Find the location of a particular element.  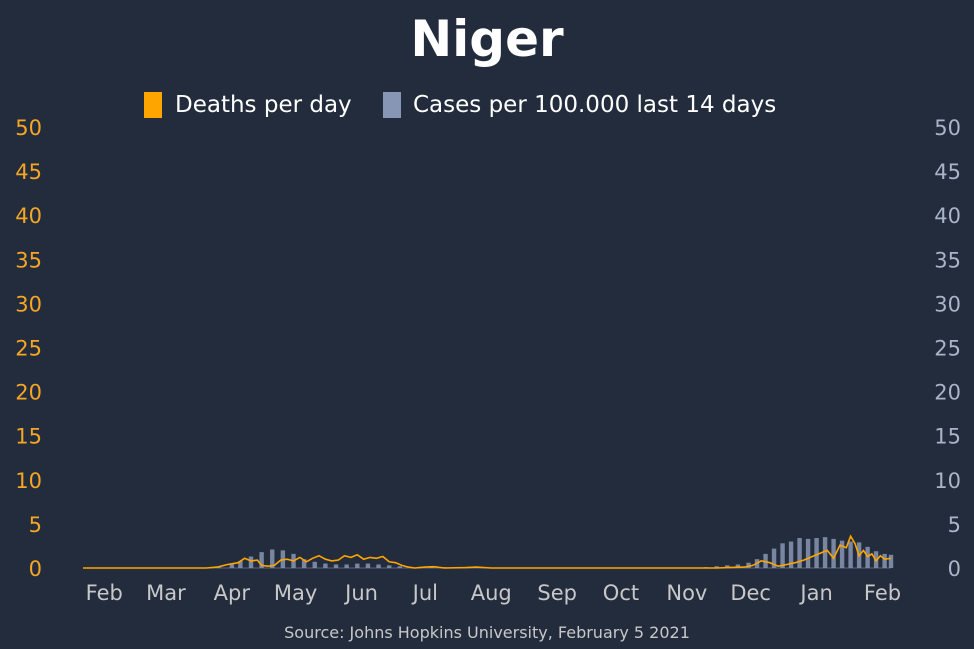

x-tick-nov: Nov is located at coordinates (686, 593).